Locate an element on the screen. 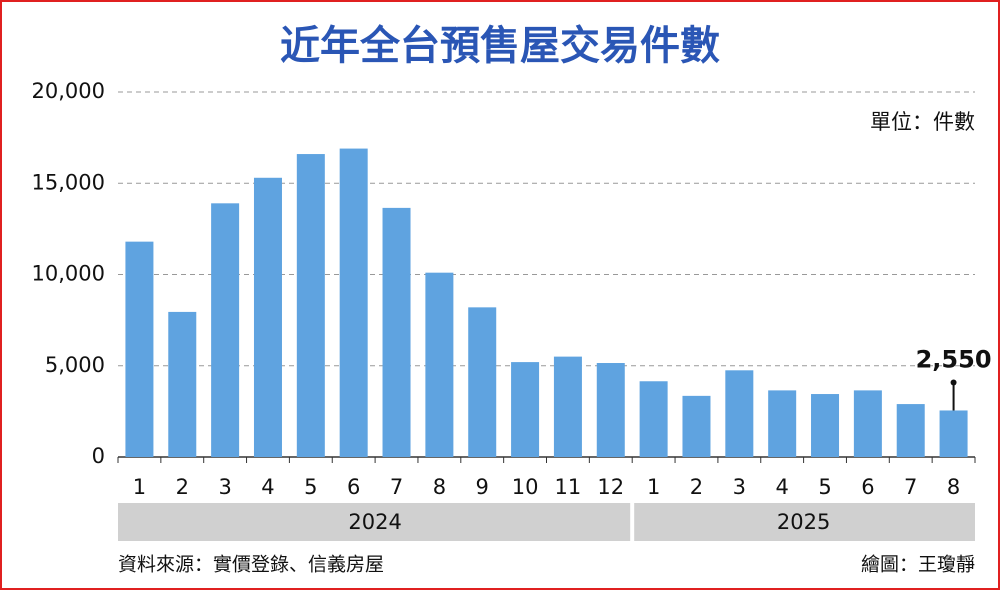 Image resolution: width=1000 pixels, height=590 pixels. group-label: 2024 is located at coordinates (374, 522).